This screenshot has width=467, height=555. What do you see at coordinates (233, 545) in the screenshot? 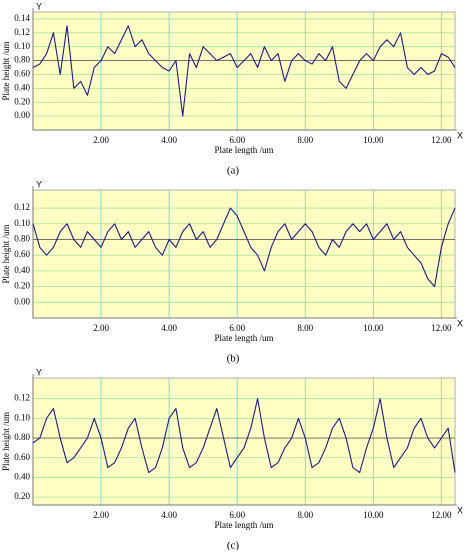
I see `caption: (c)` at bounding box center [233, 545].